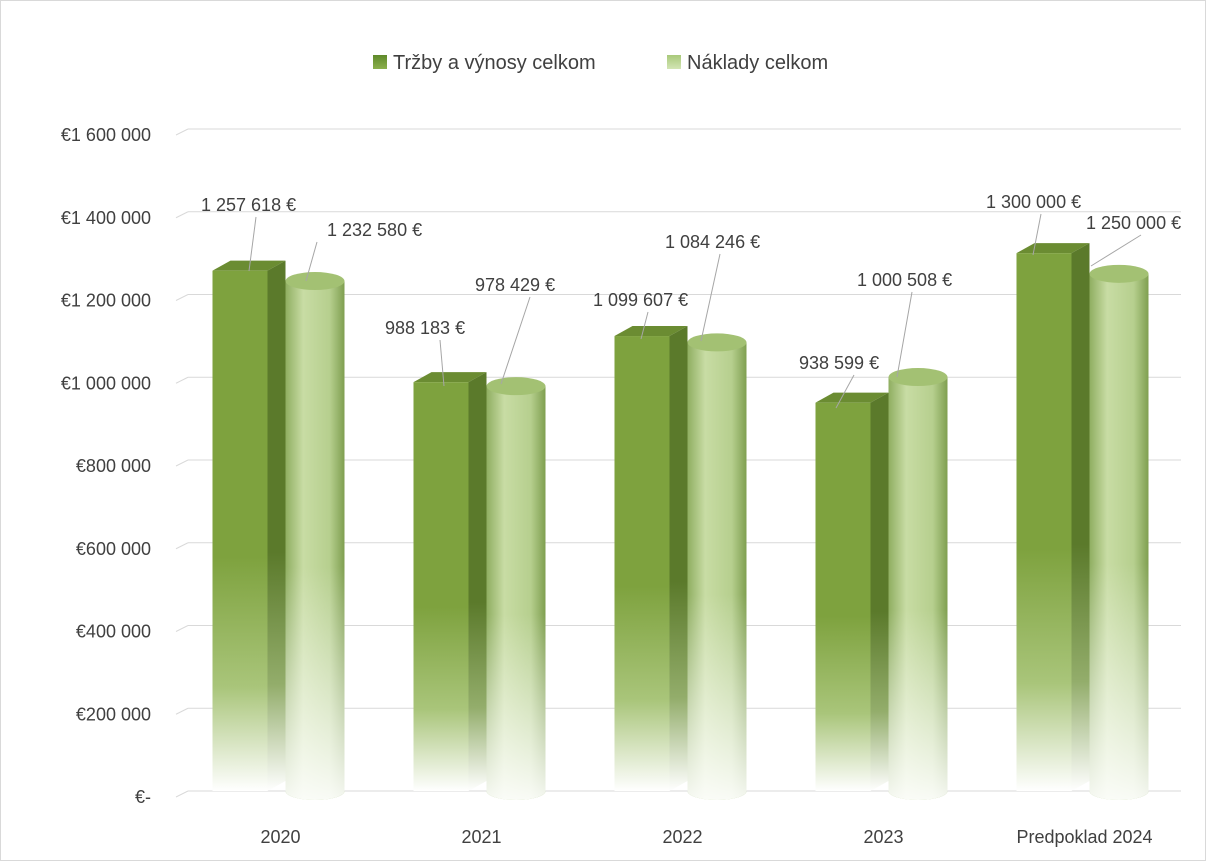 The image size is (1208, 863). Describe the element at coordinates (113, 714) in the screenshot. I see `y-tick-label: €200 000` at that location.